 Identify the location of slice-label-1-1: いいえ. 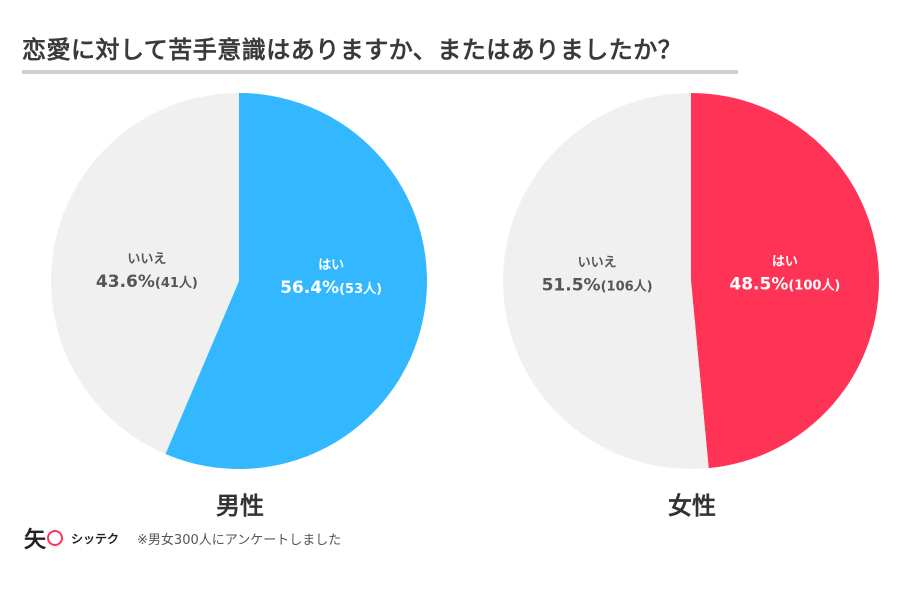
(597, 263).